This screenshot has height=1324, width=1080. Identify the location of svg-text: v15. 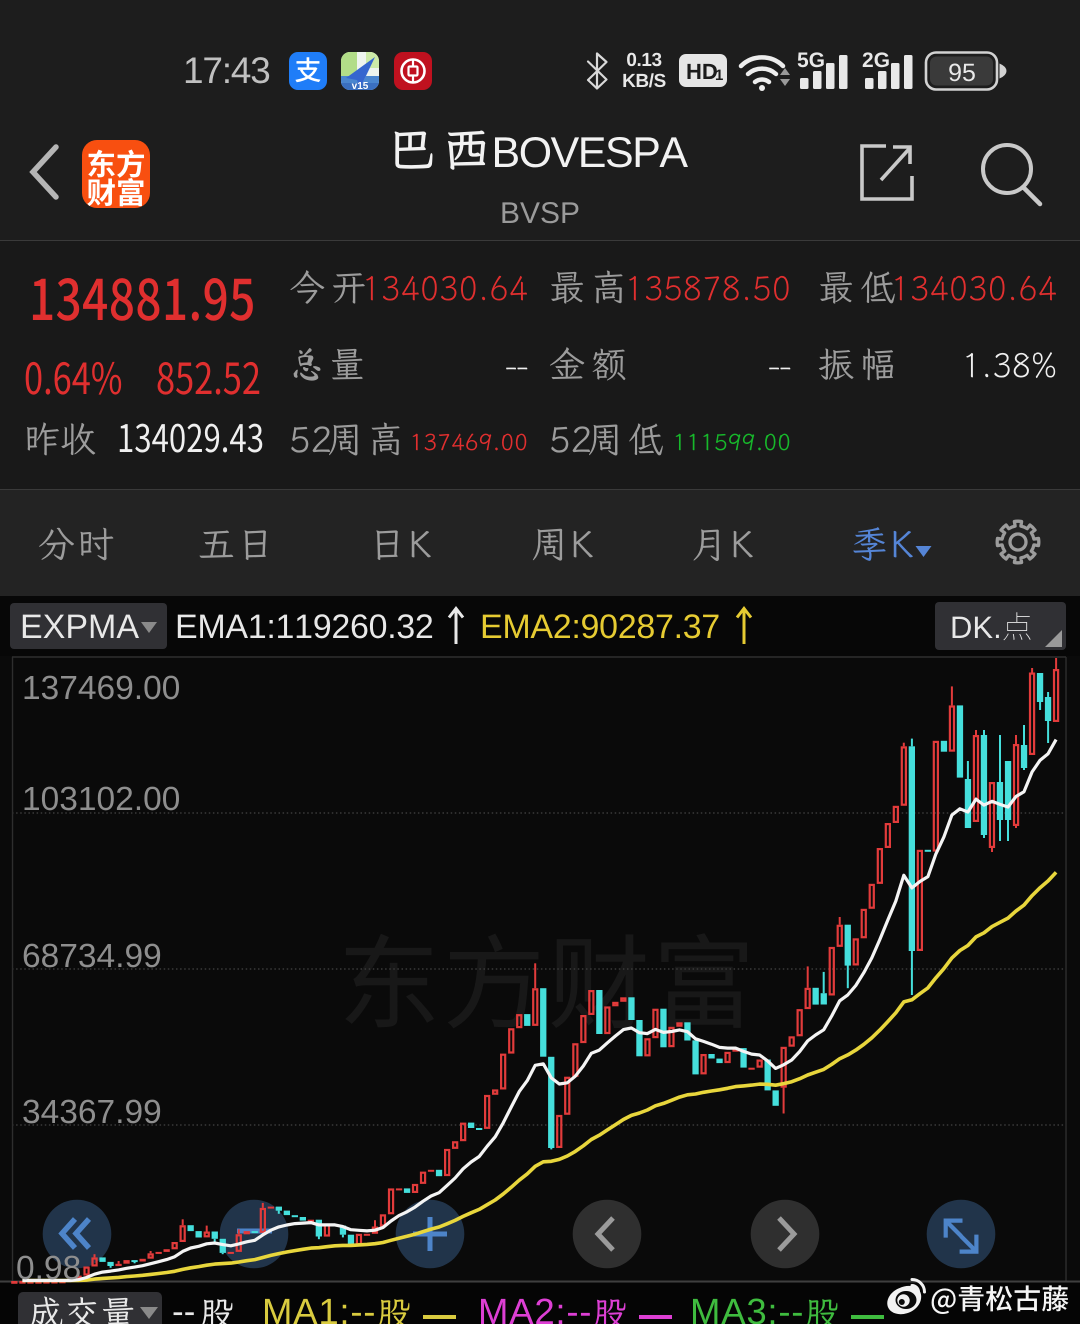
(360, 86).